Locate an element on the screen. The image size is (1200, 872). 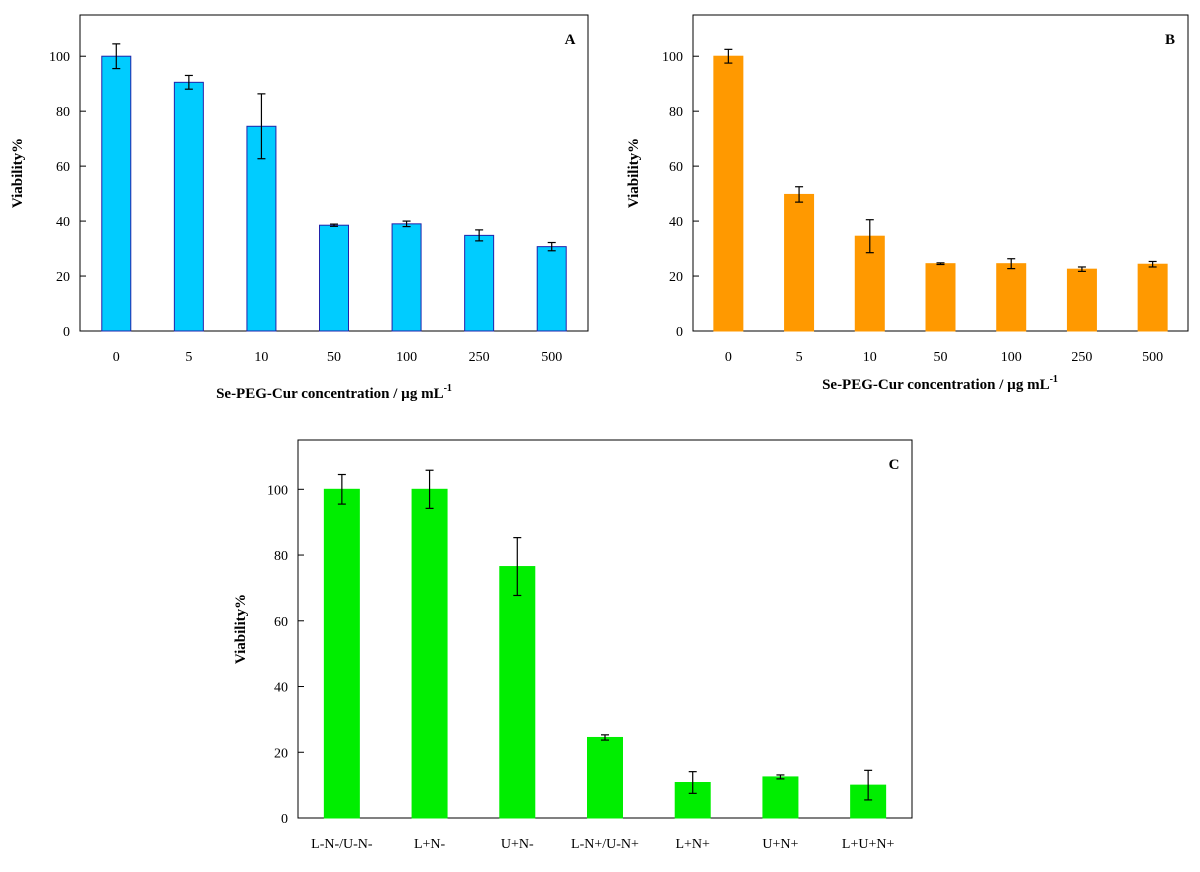
panel-label: A is located at coordinates (570, 40).